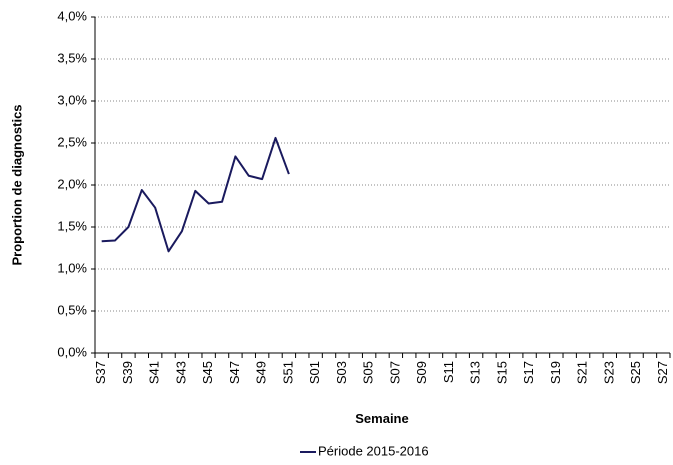 The width and height of the screenshot is (673, 465). What do you see at coordinates (662, 372) in the screenshot?
I see `x-tick-label: S27` at bounding box center [662, 372].